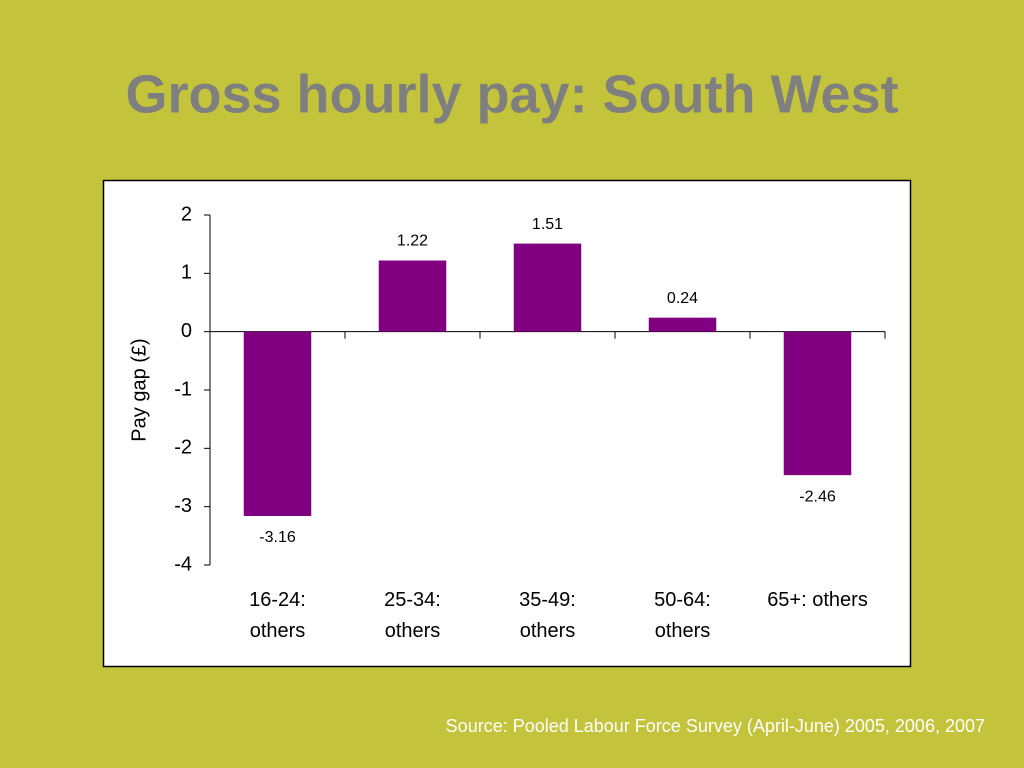  What do you see at coordinates (183, 506) in the screenshot?
I see `y-tick-label: -3` at bounding box center [183, 506].